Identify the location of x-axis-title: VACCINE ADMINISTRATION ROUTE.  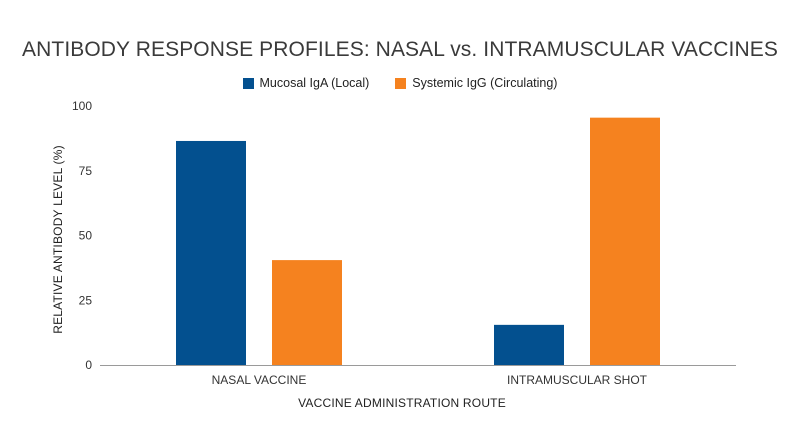
(402, 403).